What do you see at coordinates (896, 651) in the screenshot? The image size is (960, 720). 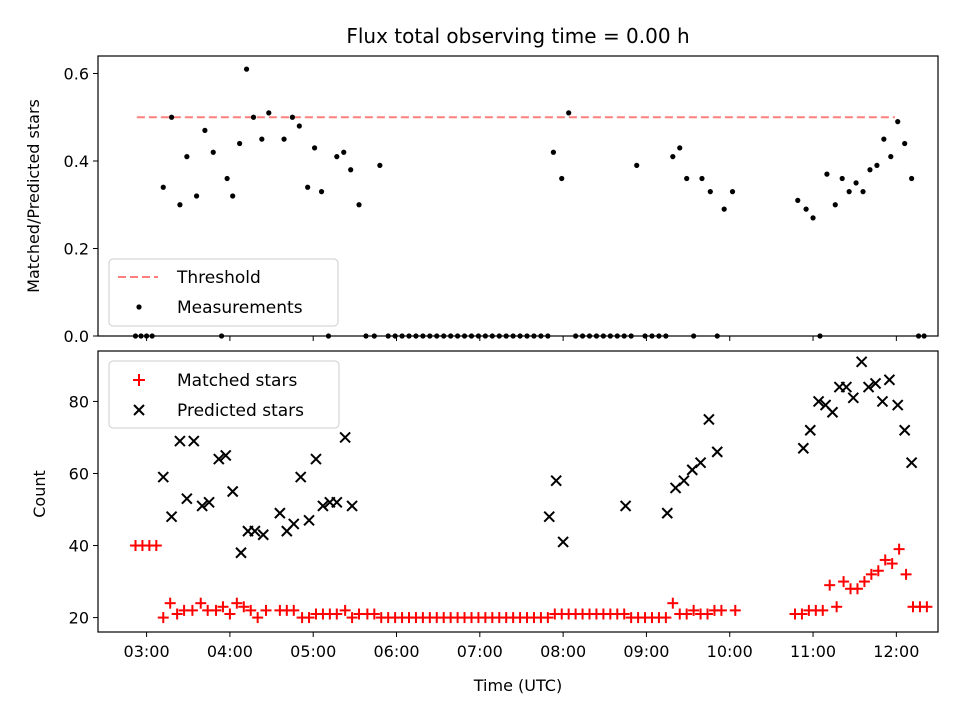 I see `x-tick-label: 12:00` at bounding box center [896, 651].